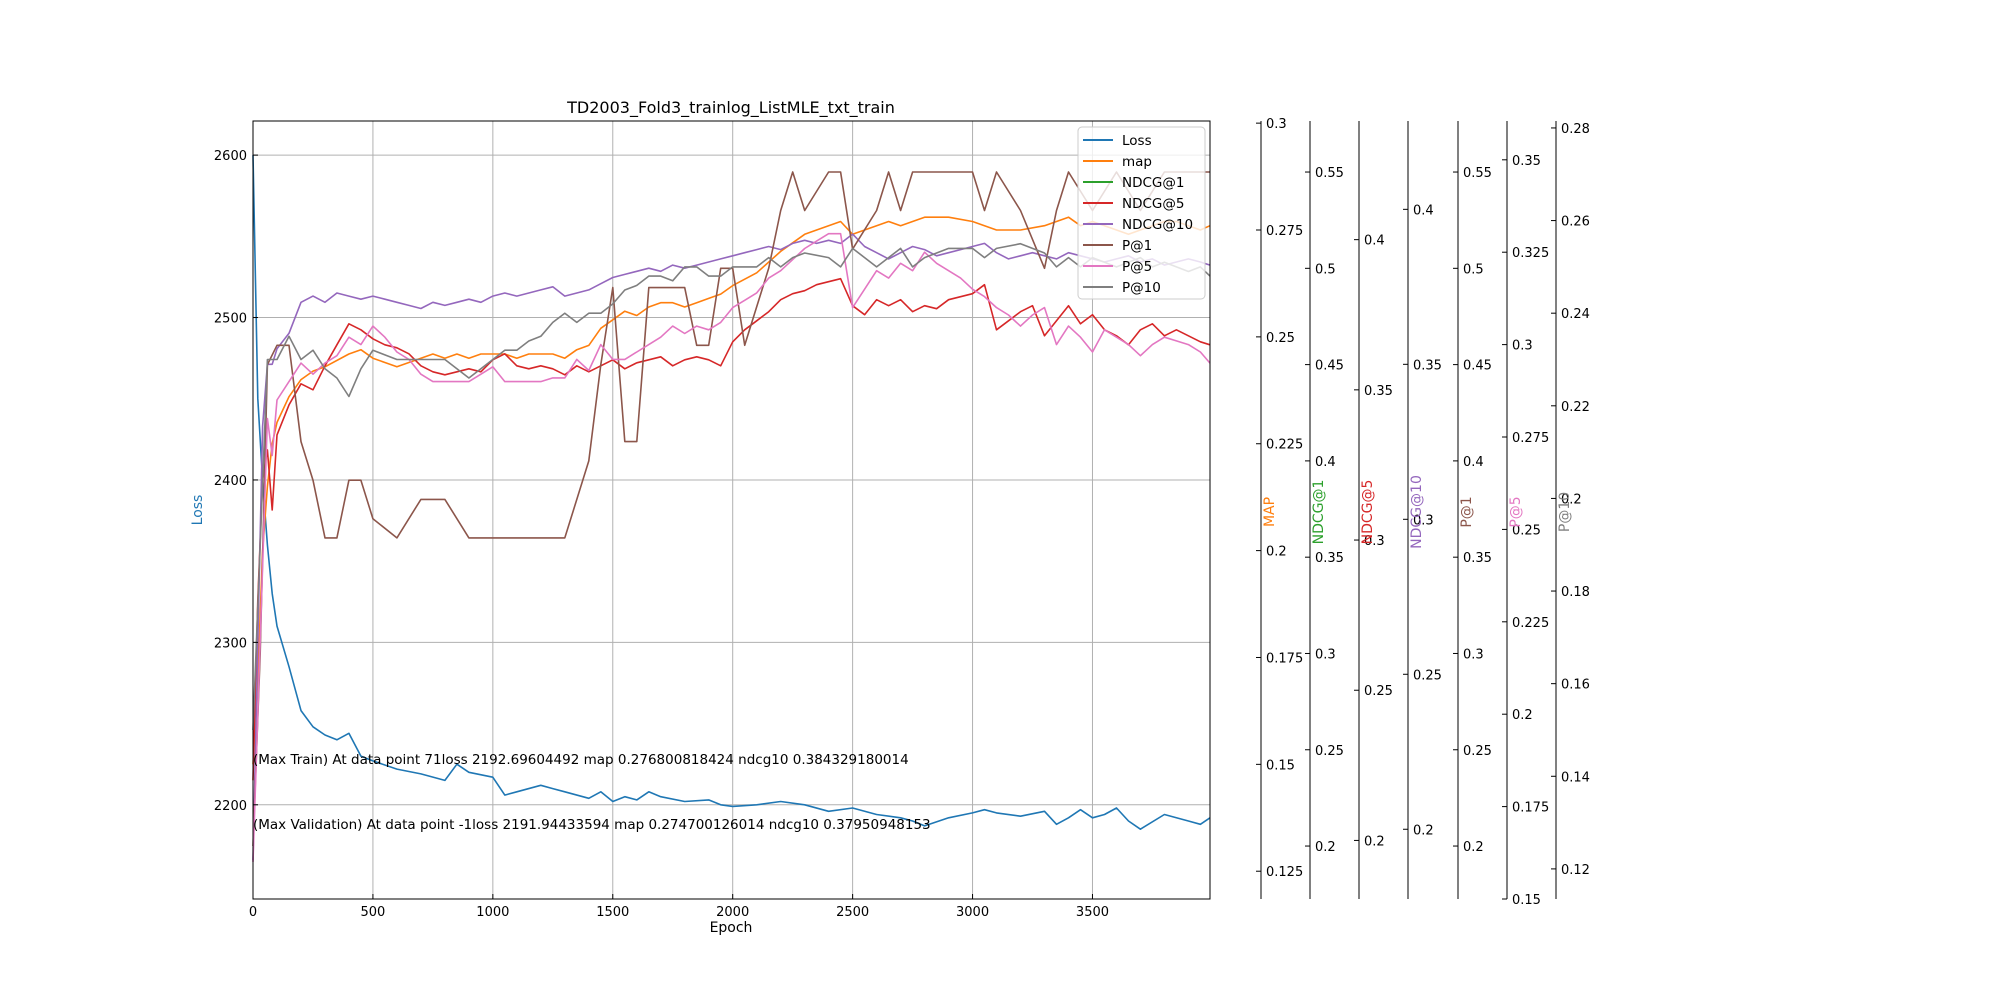 Image resolution: width=2000 pixels, height=1000 pixels. I want to click on legend-entry-label: P@5, so click(1137, 267).